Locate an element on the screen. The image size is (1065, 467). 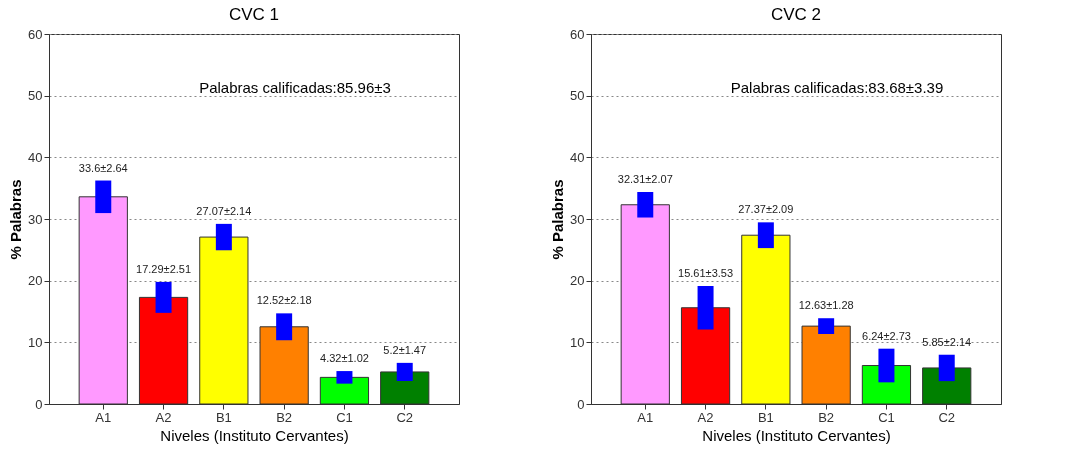
data-label: 32.31±2.07 is located at coordinates (645, 178).